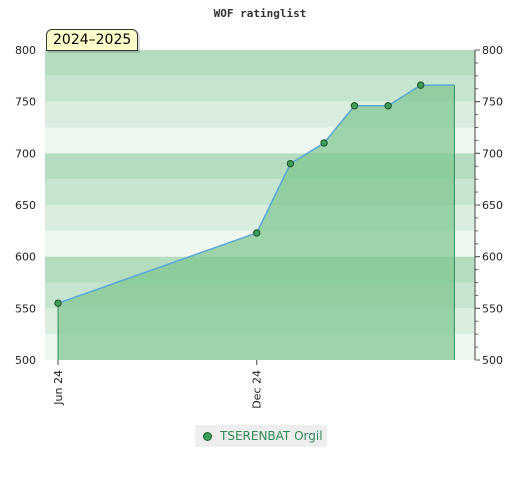 This screenshot has height=480, width=520. I want to click on y-tick-label-left: 500, so click(25, 360).